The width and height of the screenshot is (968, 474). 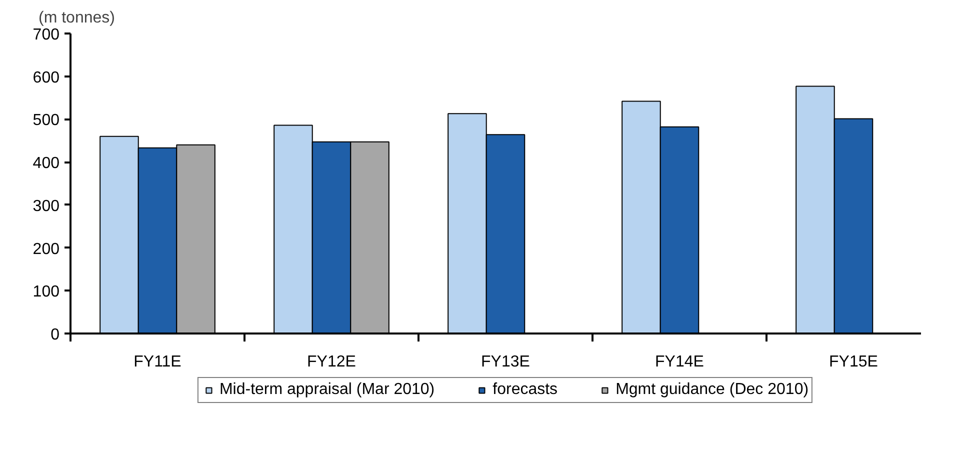 I want to click on y-axis-title: (m tonnes), so click(x=76, y=18).